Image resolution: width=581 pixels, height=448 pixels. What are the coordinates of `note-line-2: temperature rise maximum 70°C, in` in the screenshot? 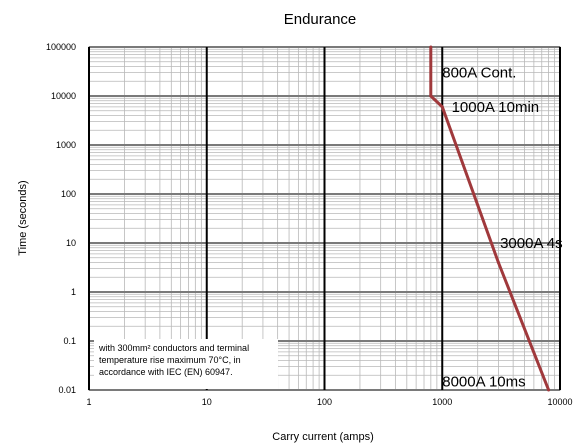 It's located at (170, 360).